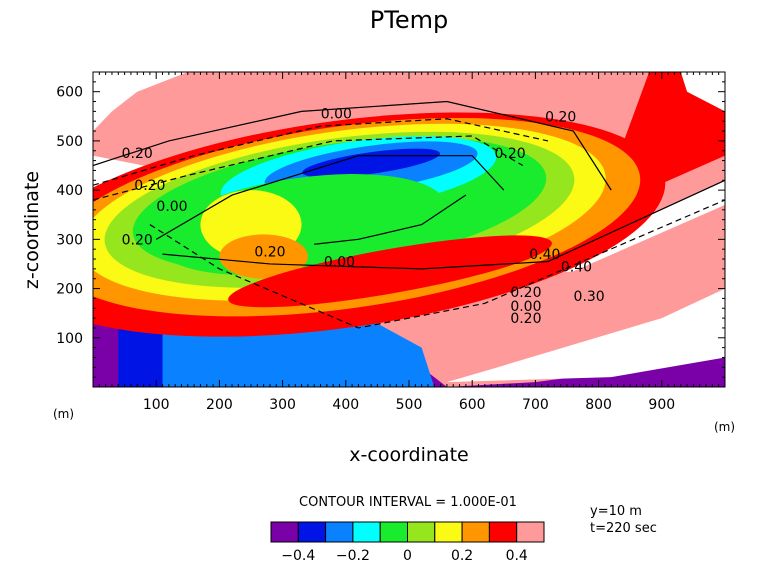 The image size is (776, 565). I want to click on chart-title: PTemp, so click(409, 20).